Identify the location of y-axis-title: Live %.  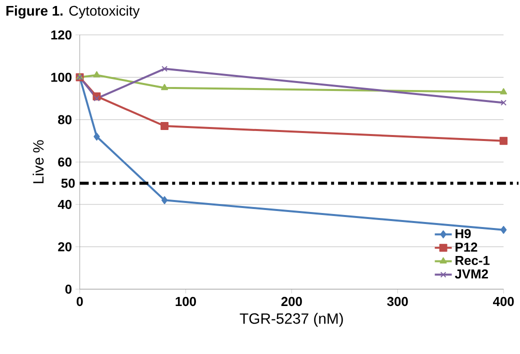
(38, 162).